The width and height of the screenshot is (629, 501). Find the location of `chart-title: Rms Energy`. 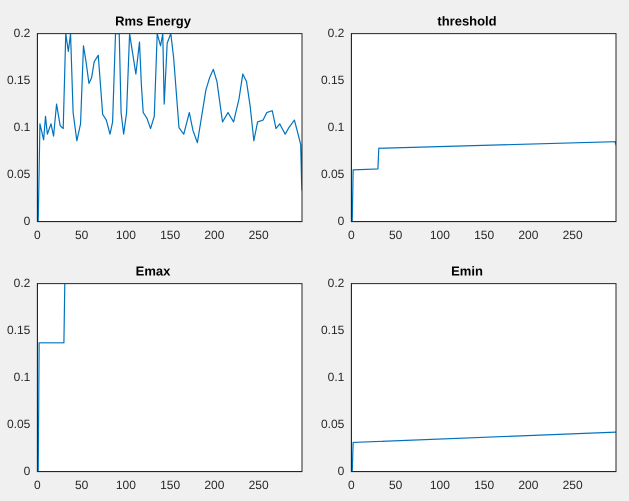

chart-title: Rms Energy is located at coordinates (153, 20).